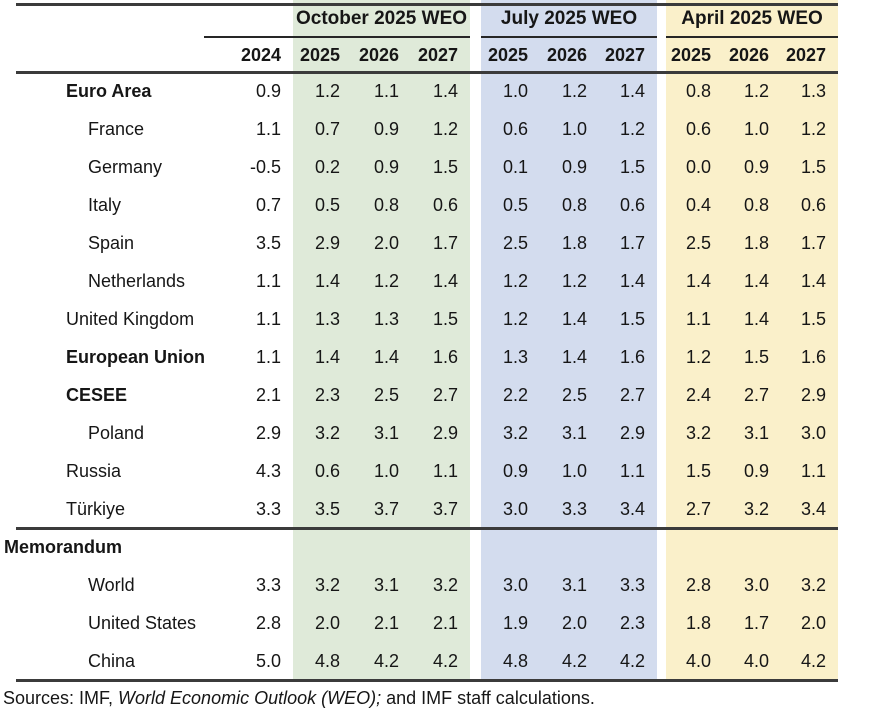 This screenshot has width=874, height=726. I want to click on cell-jul-2025: 1.9, so click(515, 622).